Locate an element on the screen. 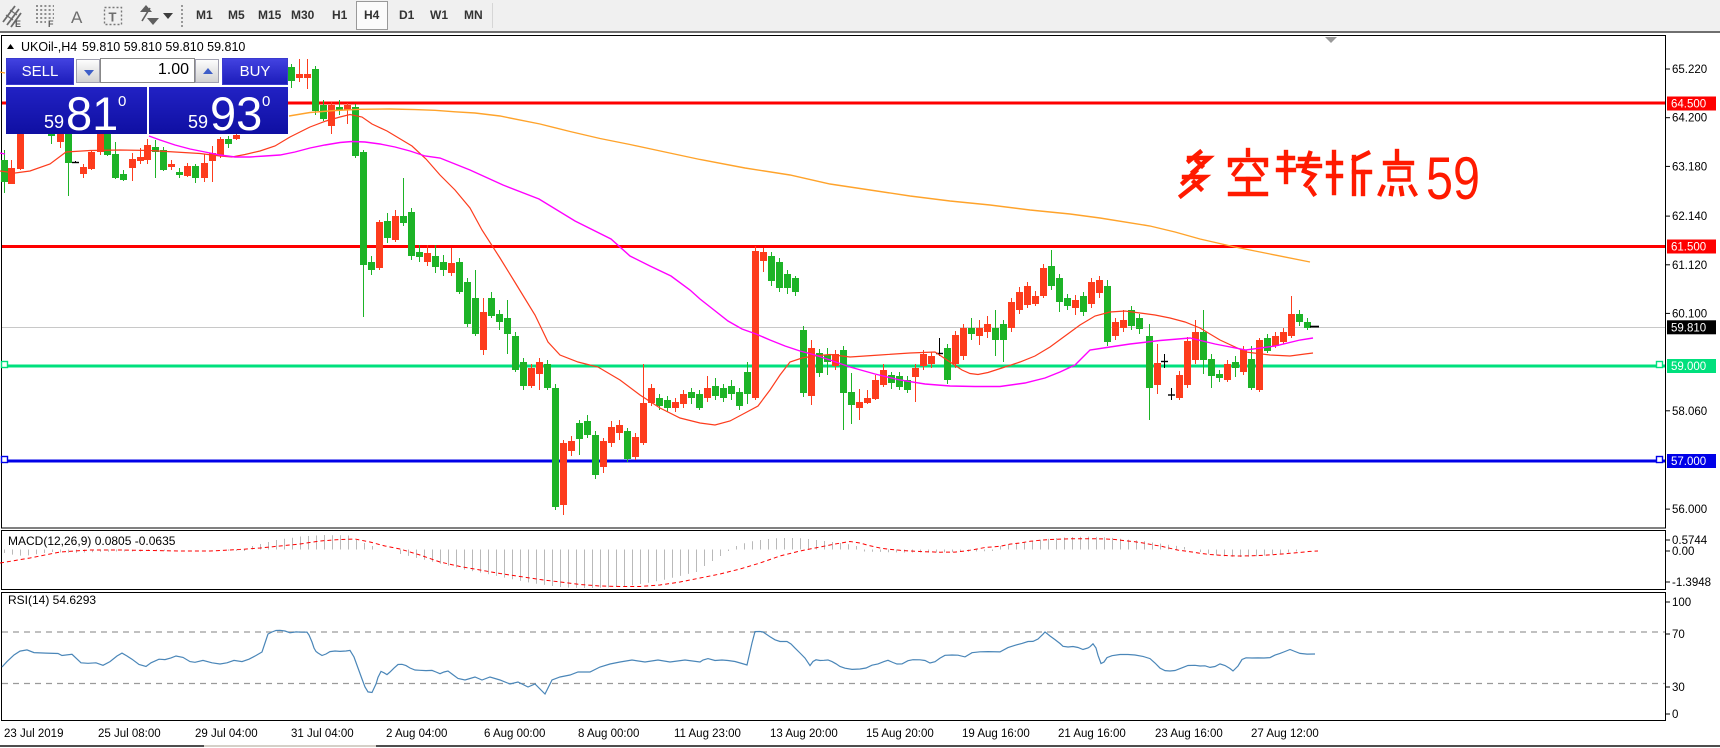 The height and width of the screenshot is (748, 1720). svg-text: 70 is located at coordinates (1678, 635).